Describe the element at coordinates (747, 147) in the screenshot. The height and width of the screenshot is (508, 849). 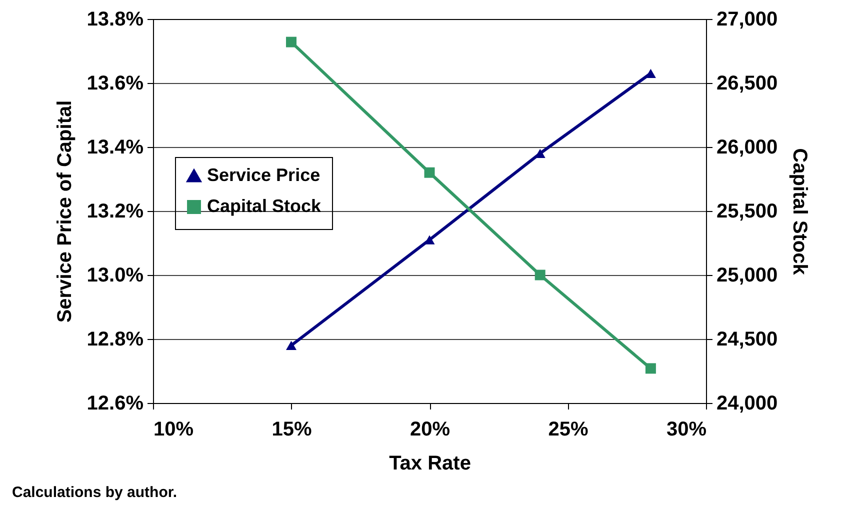
I see `y2-tick-label: 26,000` at that location.